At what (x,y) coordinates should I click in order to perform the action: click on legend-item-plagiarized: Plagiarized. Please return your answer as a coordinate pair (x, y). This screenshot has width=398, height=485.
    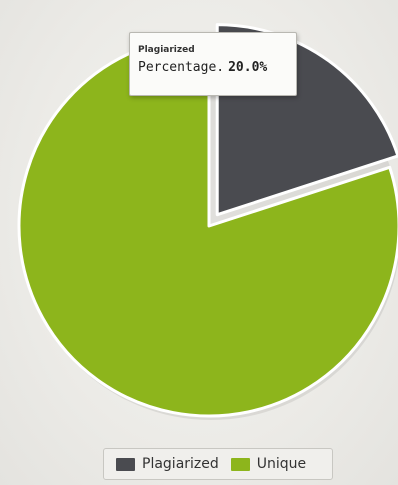
    Looking at the image, I should click on (167, 464).